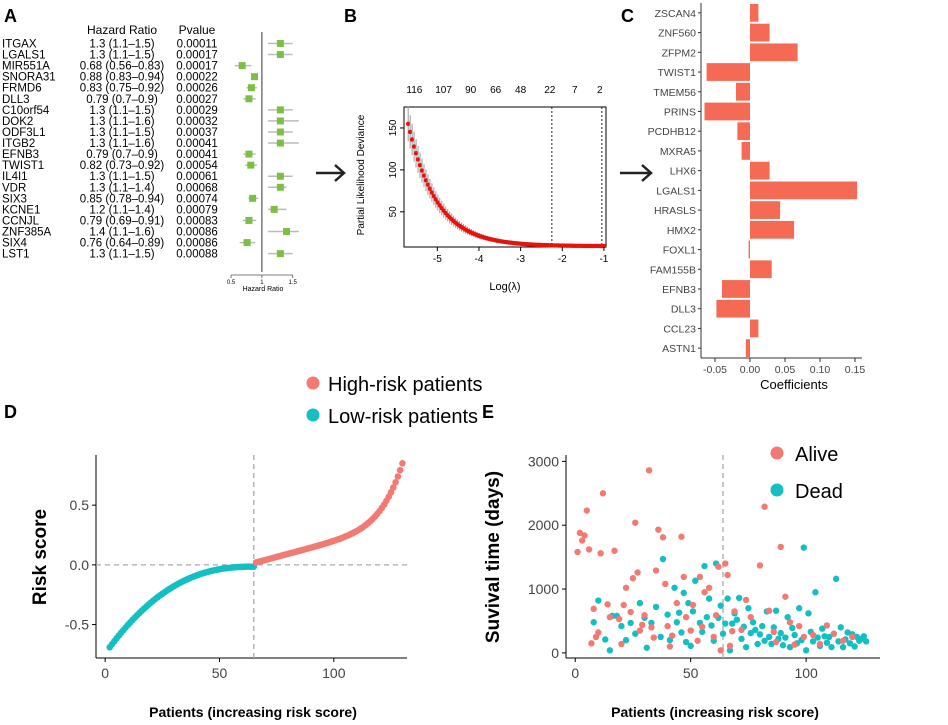 This screenshot has height=725, width=948. What do you see at coordinates (394, 401) in the screenshot?
I see `risk-legend: High-risk patients Low-risk patients` at bounding box center [394, 401].